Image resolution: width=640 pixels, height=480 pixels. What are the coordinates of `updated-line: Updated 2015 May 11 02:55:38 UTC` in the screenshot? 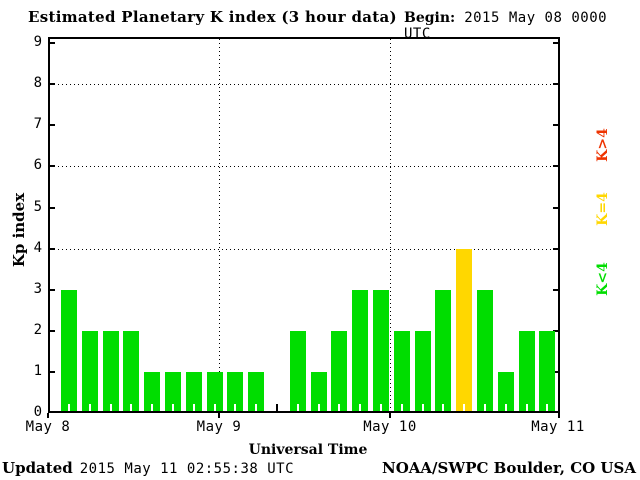 It's located at (148, 468).